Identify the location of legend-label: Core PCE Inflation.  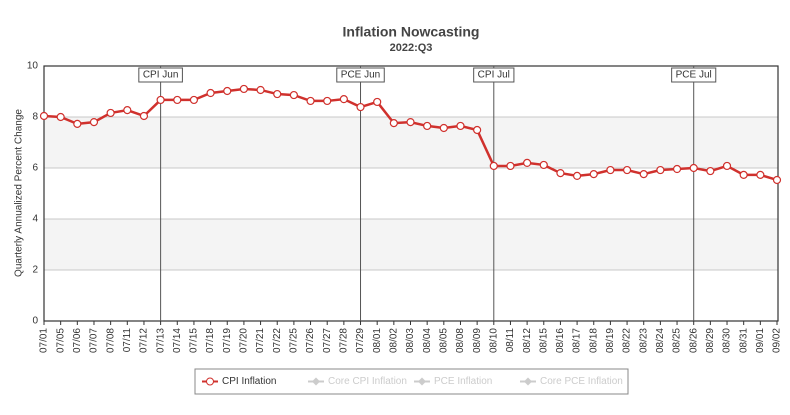
(581, 381).